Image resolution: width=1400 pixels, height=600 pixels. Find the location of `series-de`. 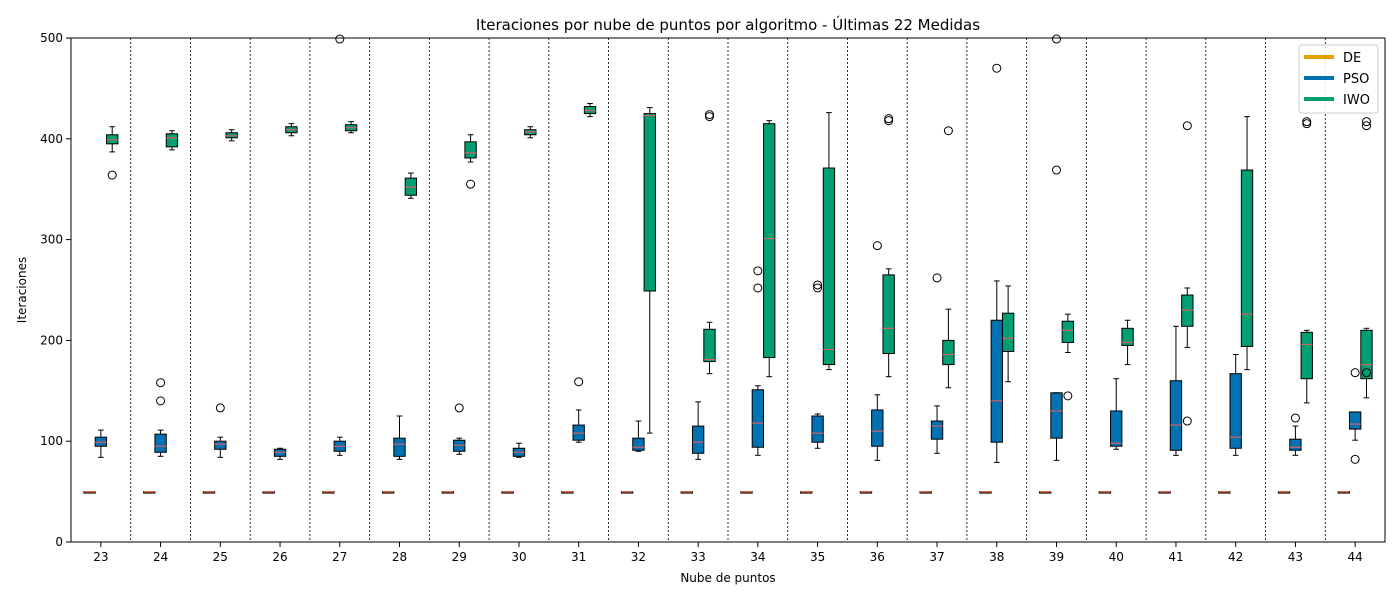

series-de is located at coordinates (716, 492).